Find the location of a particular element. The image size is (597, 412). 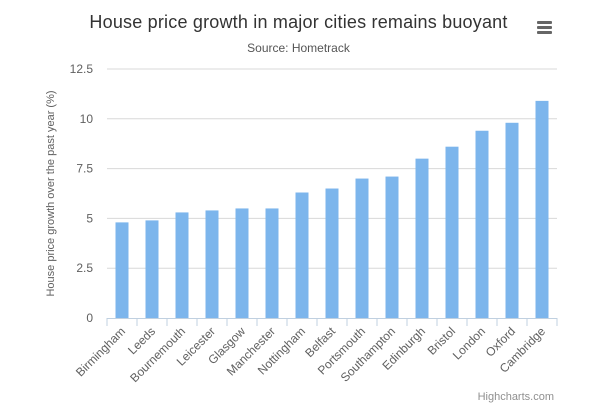

y-tick-label: 12.5 is located at coordinates (82, 69).